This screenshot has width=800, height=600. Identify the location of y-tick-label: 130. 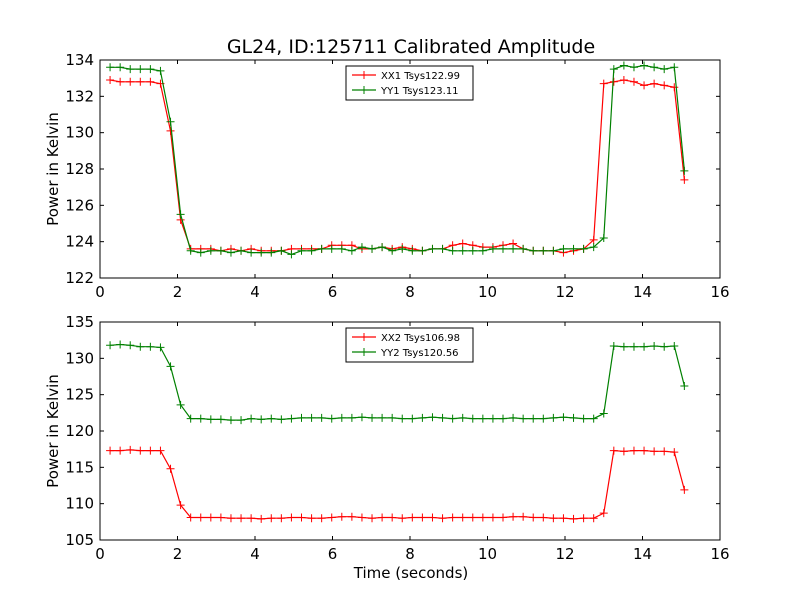
(79, 133).